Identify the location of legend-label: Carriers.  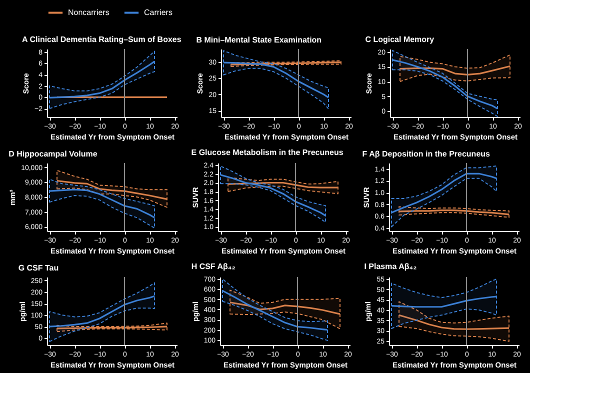
(158, 12).